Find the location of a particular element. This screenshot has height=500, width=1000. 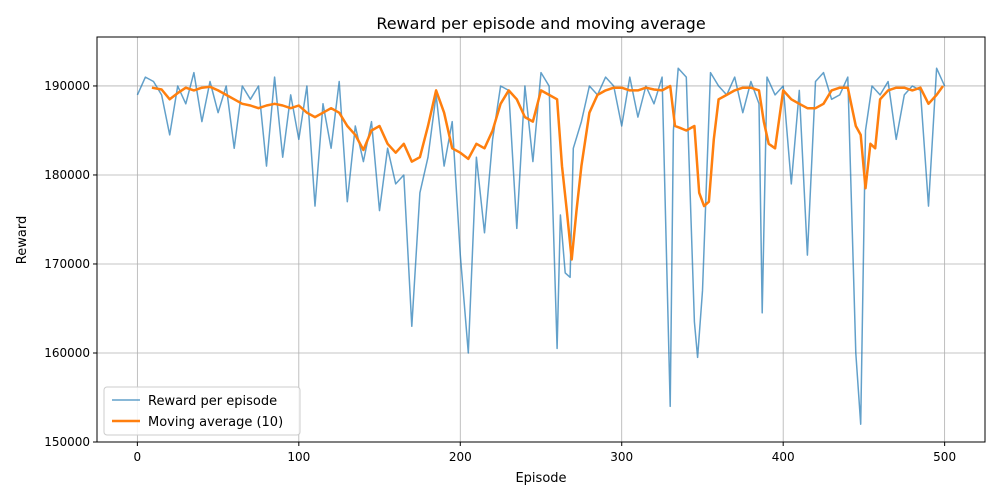

y-axis-label: Reward is located at coordinates (22, 240).